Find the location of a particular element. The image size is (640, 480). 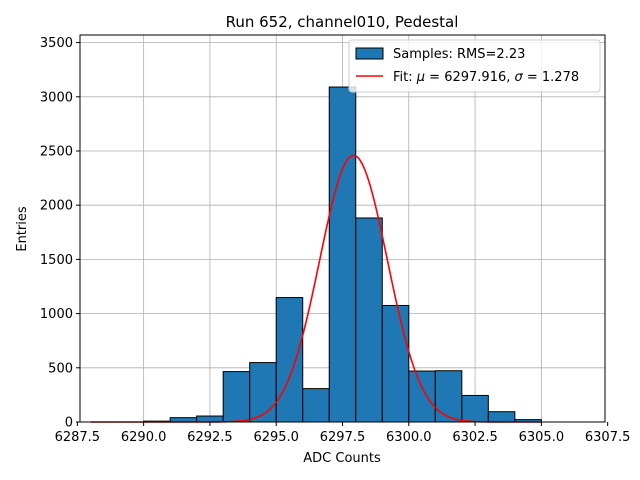

legend-box is located at coordinates (474, 66).